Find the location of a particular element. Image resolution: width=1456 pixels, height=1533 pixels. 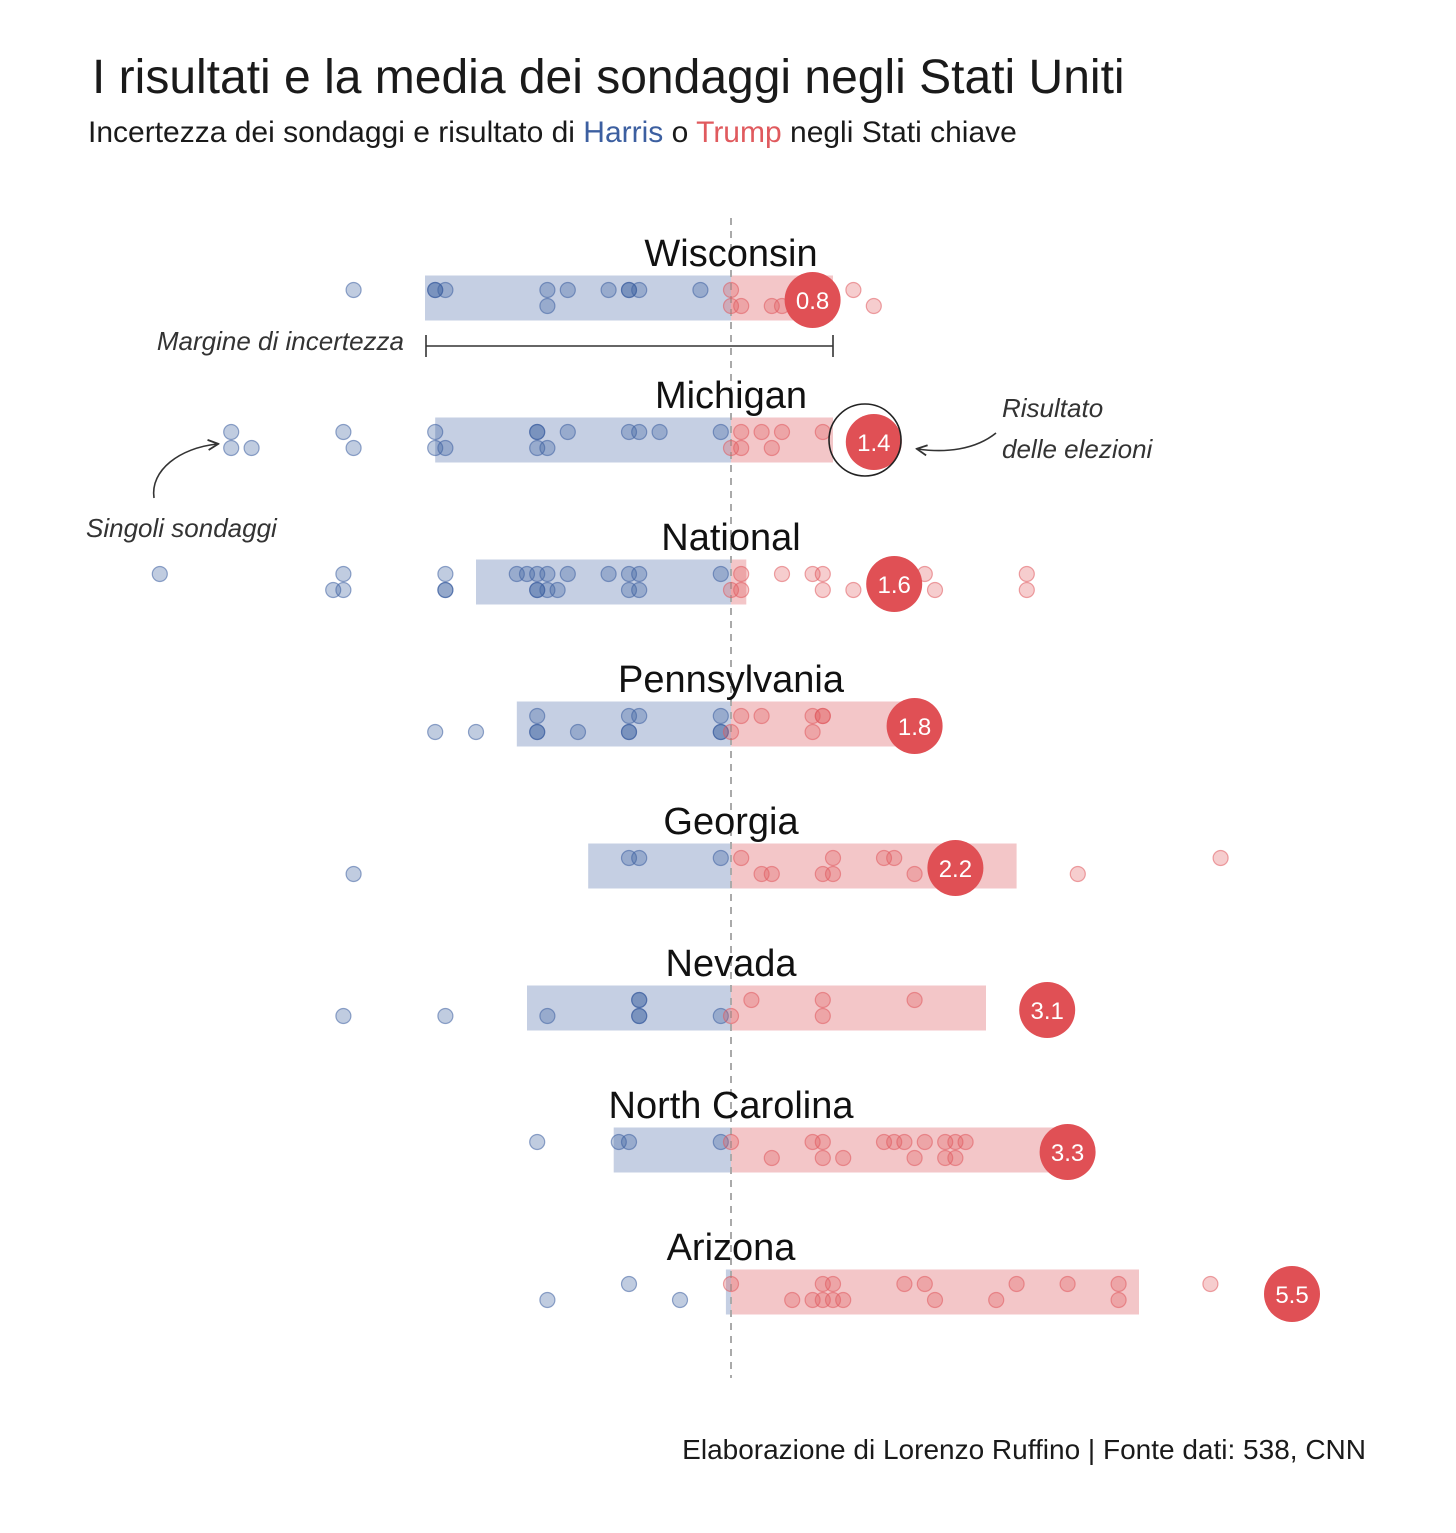

state-label-national: National is located at coordinates (730, 538).